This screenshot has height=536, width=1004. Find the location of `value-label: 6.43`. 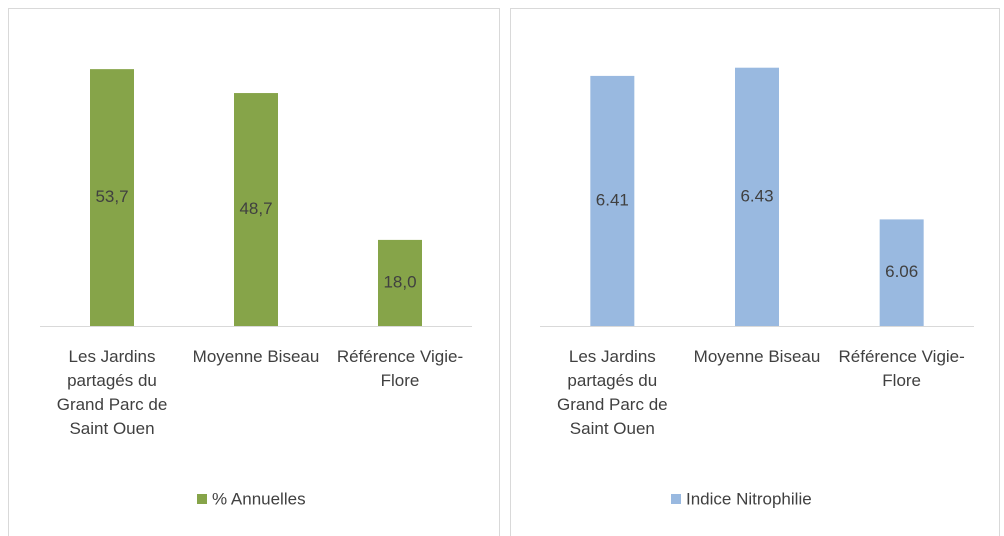

value-label: 6.43 is located at coordinates (756, 195).